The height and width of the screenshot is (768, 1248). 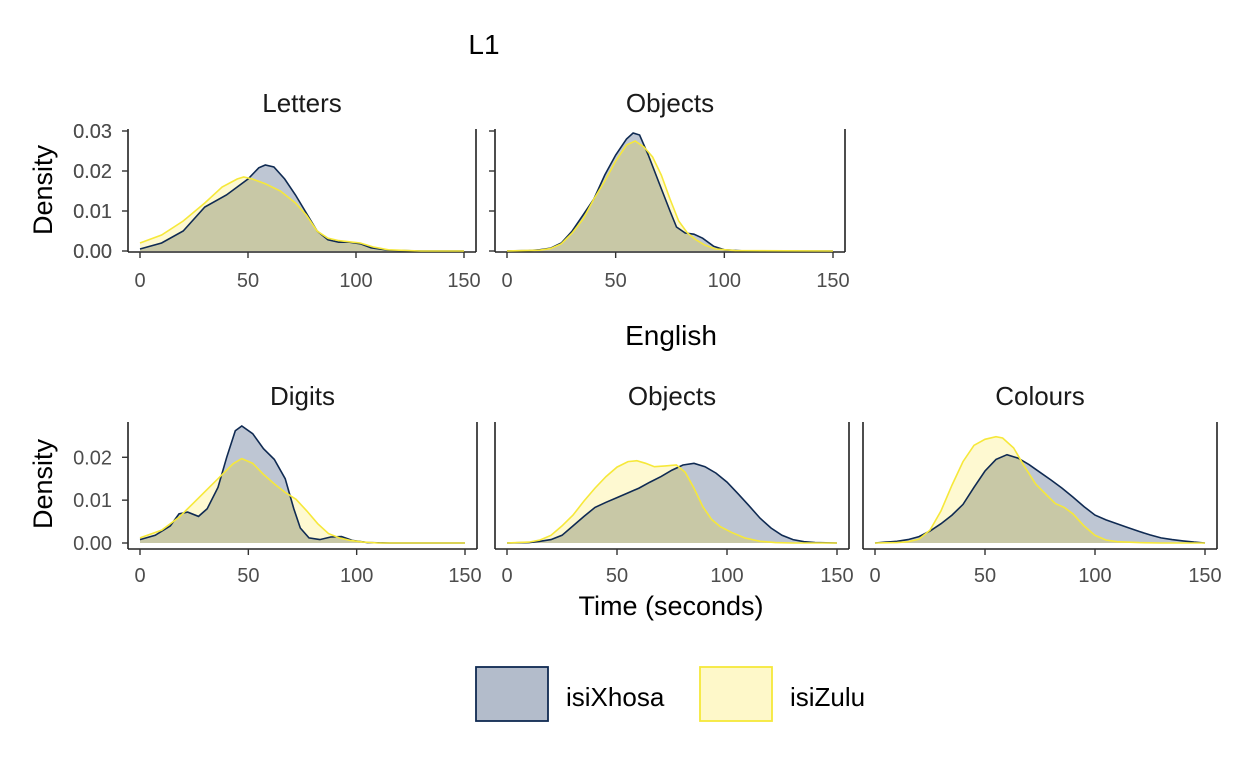 I want to click on legend-label-isizulu: isiZulu, so click(x=827, y=697).